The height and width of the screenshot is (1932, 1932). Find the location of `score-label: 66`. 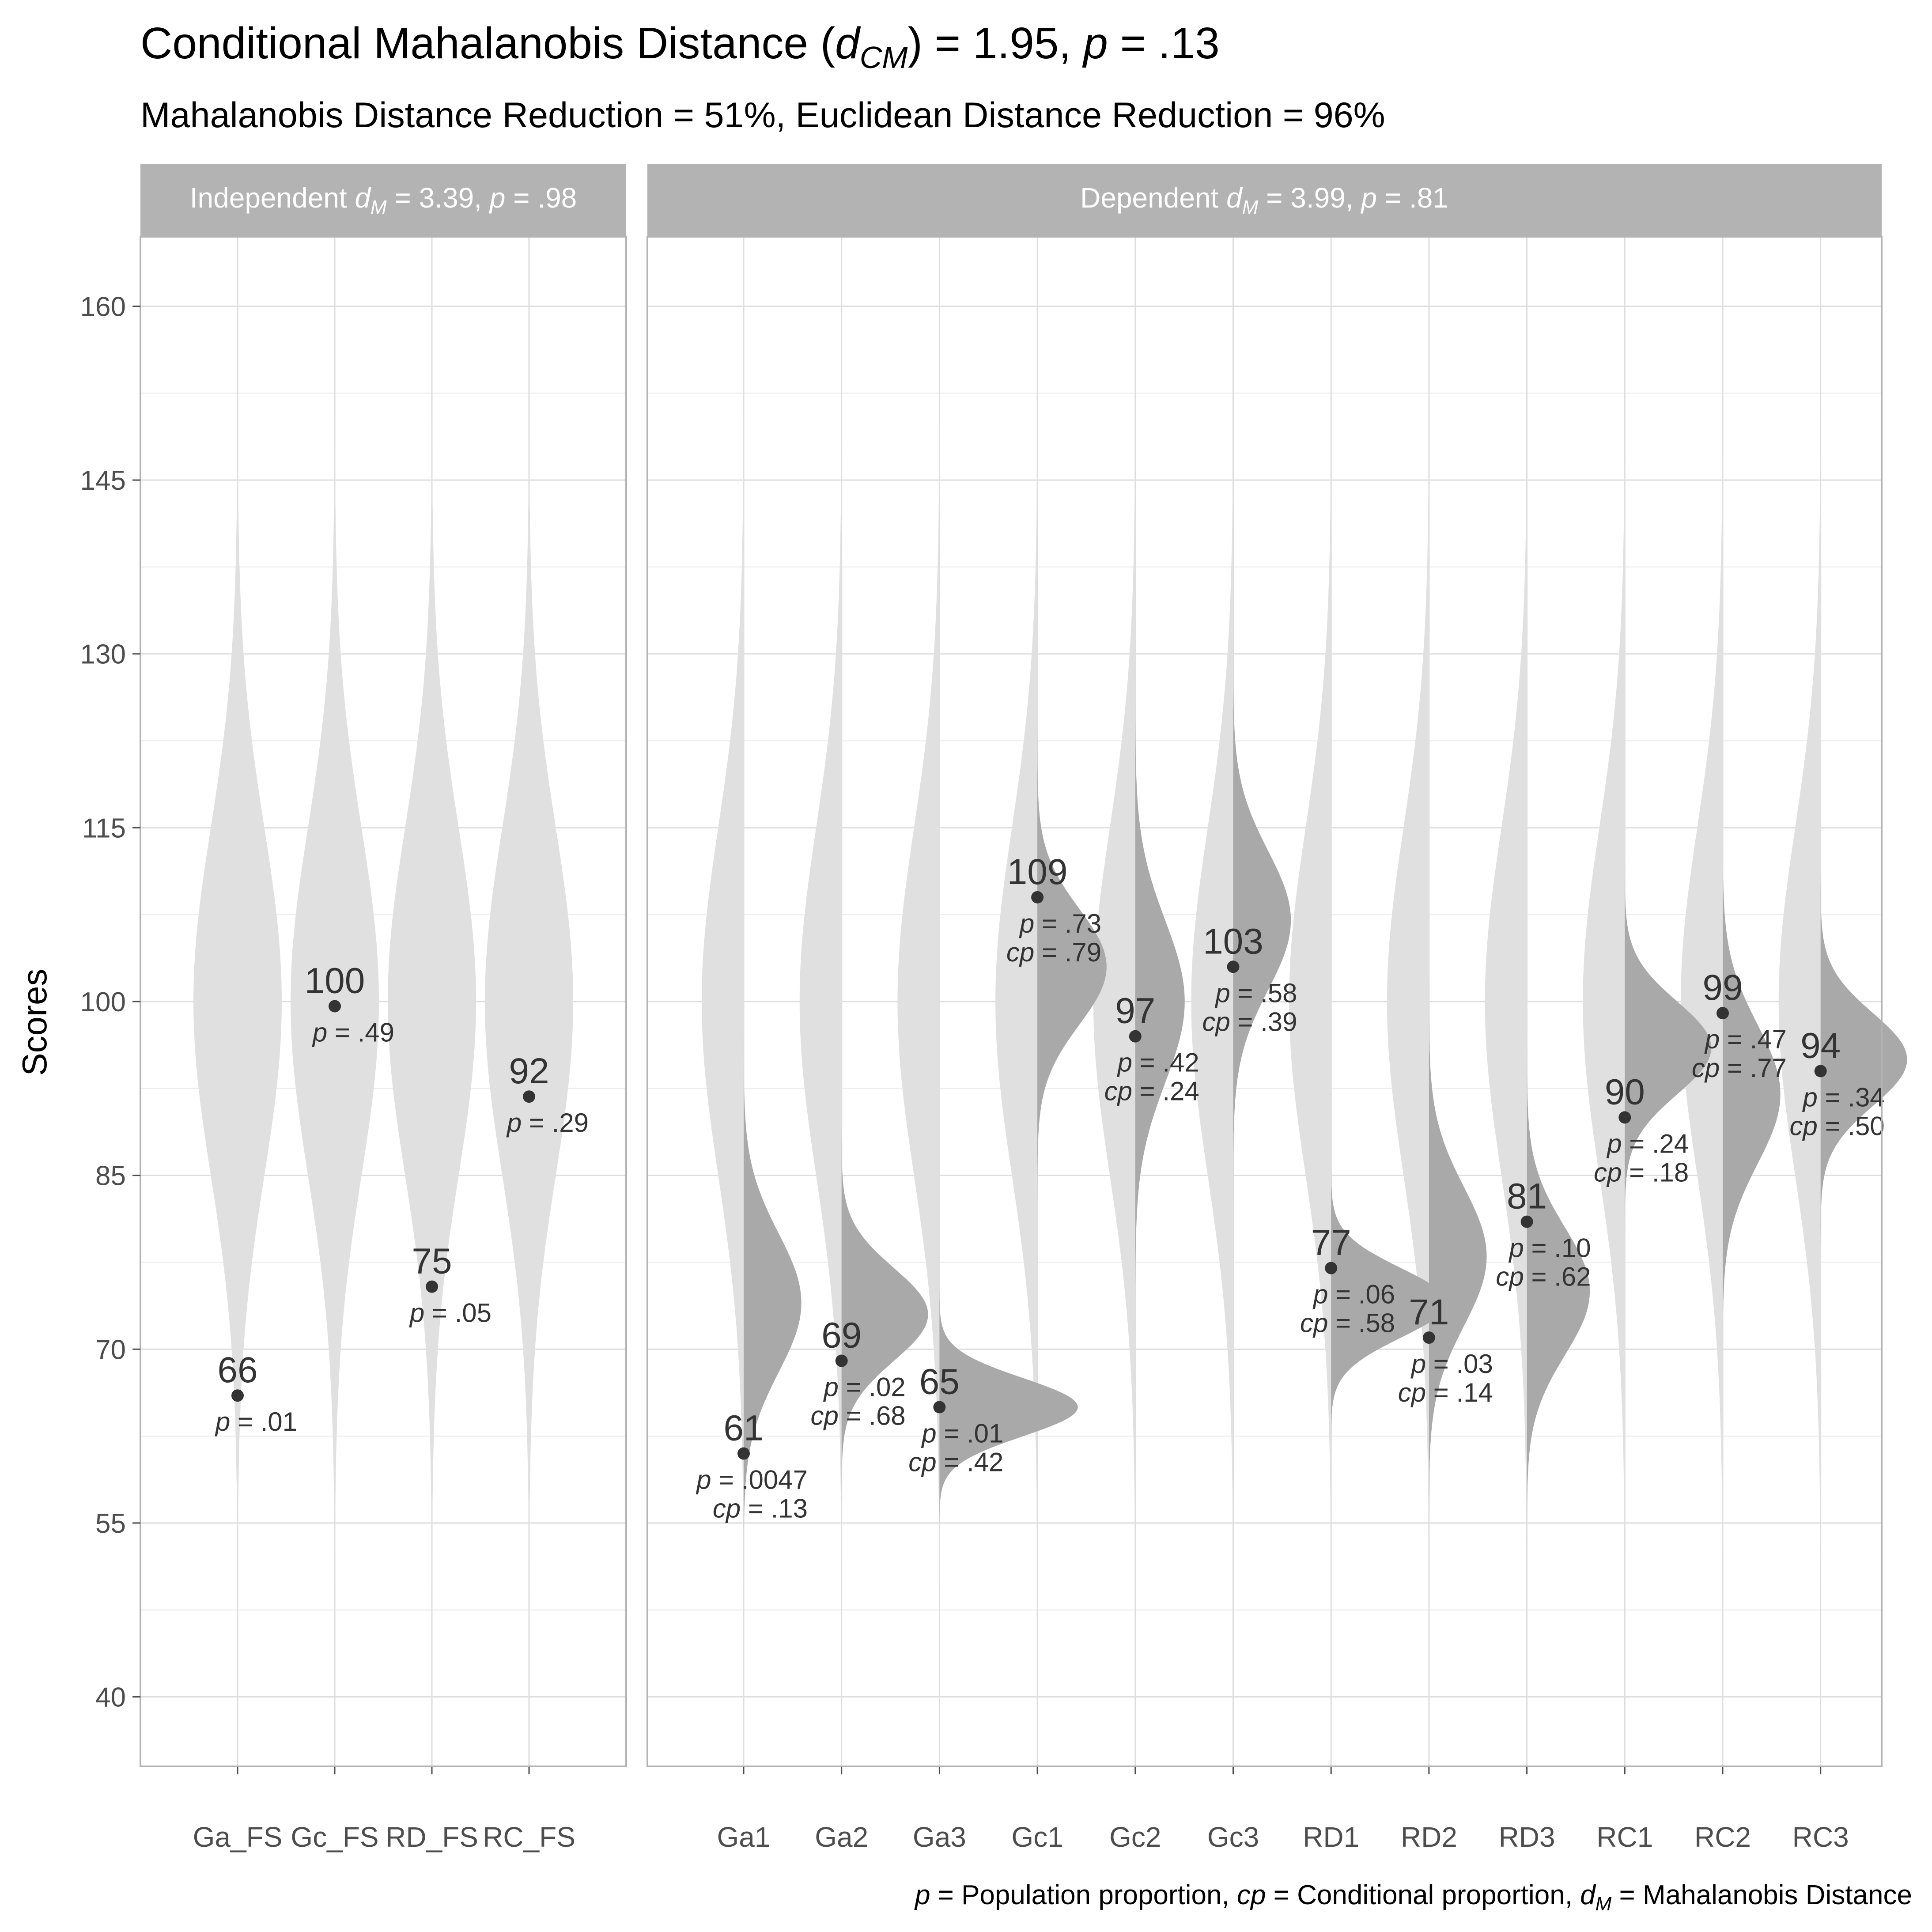

score-label: 66 is located at coordinates (237, 1370).